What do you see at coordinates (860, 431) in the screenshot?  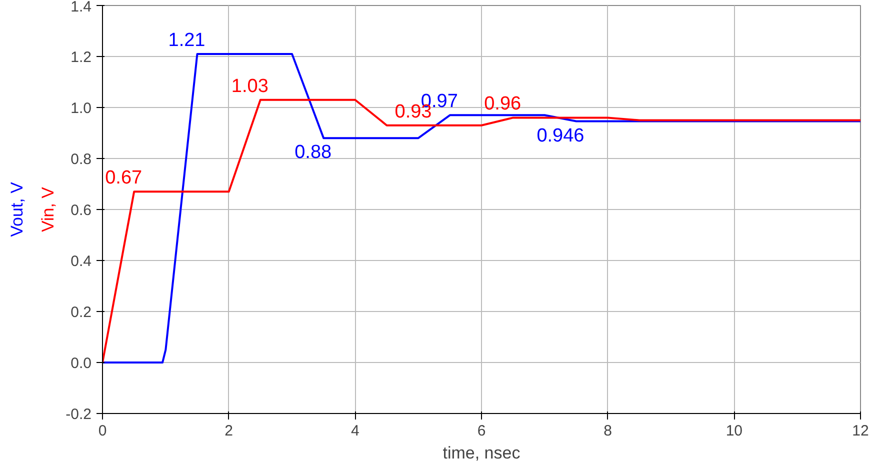 I see `x-tick-label: 12` at bounding box center [860, 431].